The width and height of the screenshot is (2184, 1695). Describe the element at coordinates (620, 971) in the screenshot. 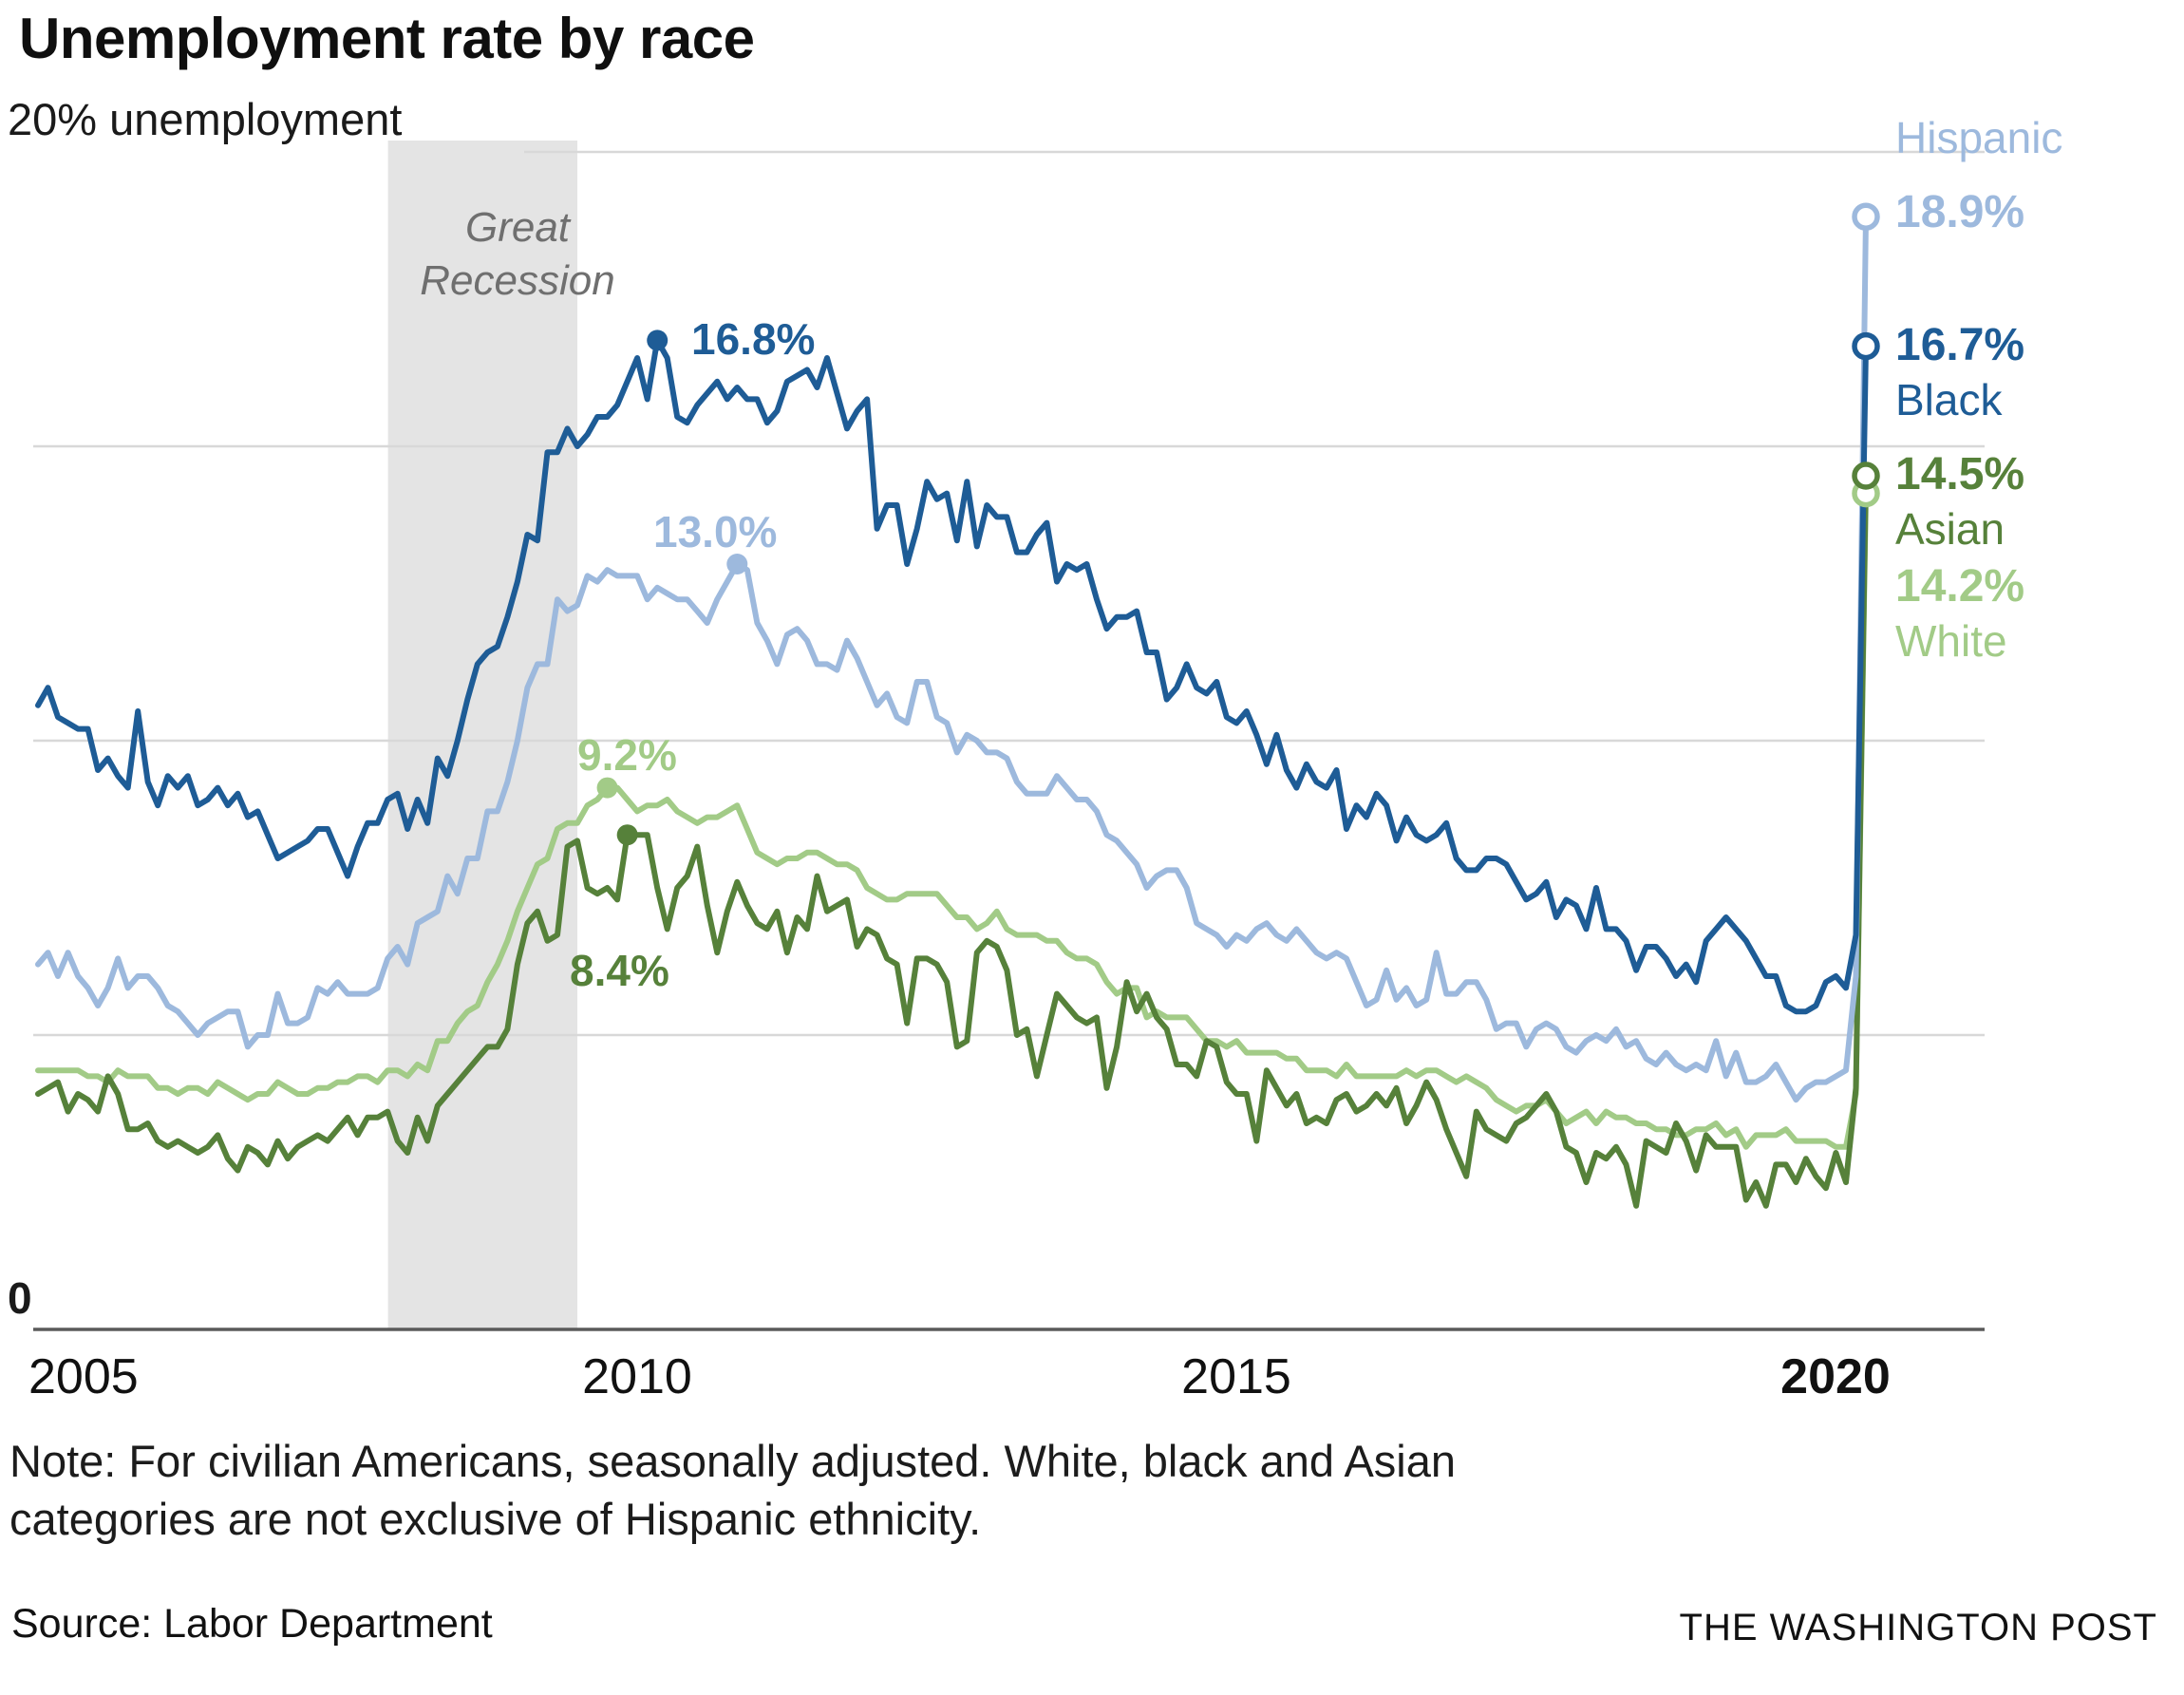

I see `asian-peak-label: 8.4%` at that location.